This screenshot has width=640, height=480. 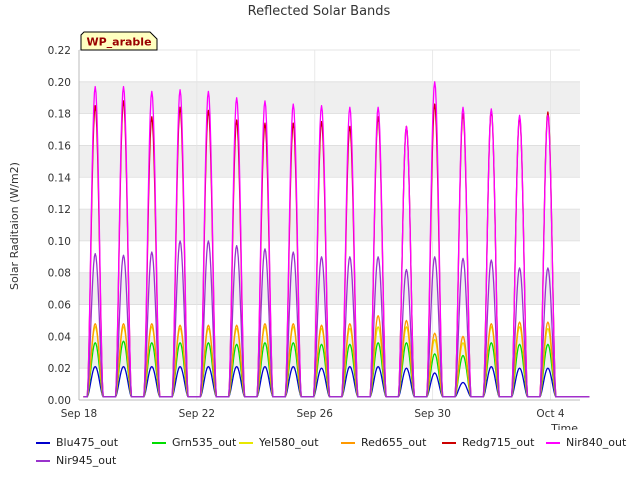 What do you see at coordinates (59, 83) in the screenshot?
I see `y-tick-label: 0.20` at bounding box center [59, 83].